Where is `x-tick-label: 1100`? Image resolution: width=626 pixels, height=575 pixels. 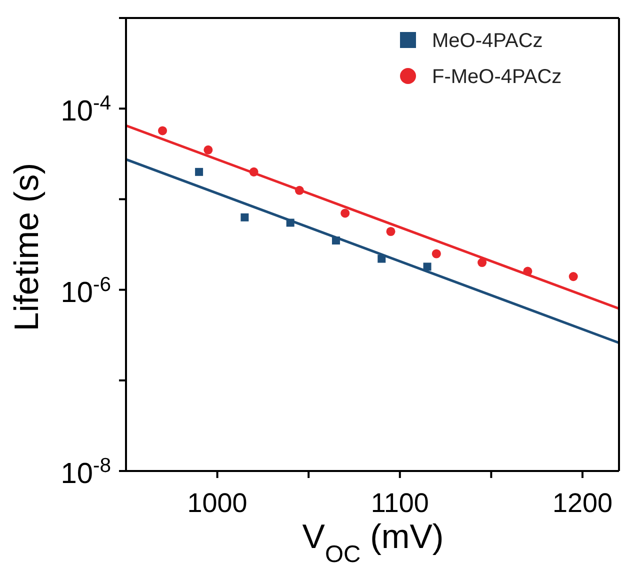 x-tick-label: 1100 is located at coordinates (399, 503).